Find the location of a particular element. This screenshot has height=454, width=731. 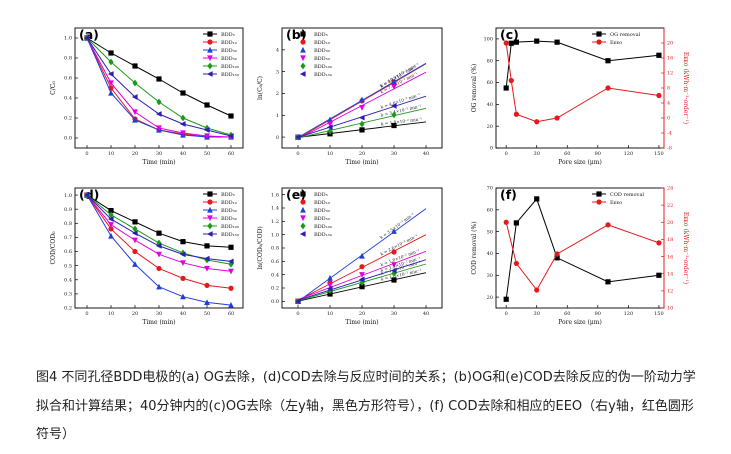

x-tick-label: 30 is located at coordinates (537, 154).